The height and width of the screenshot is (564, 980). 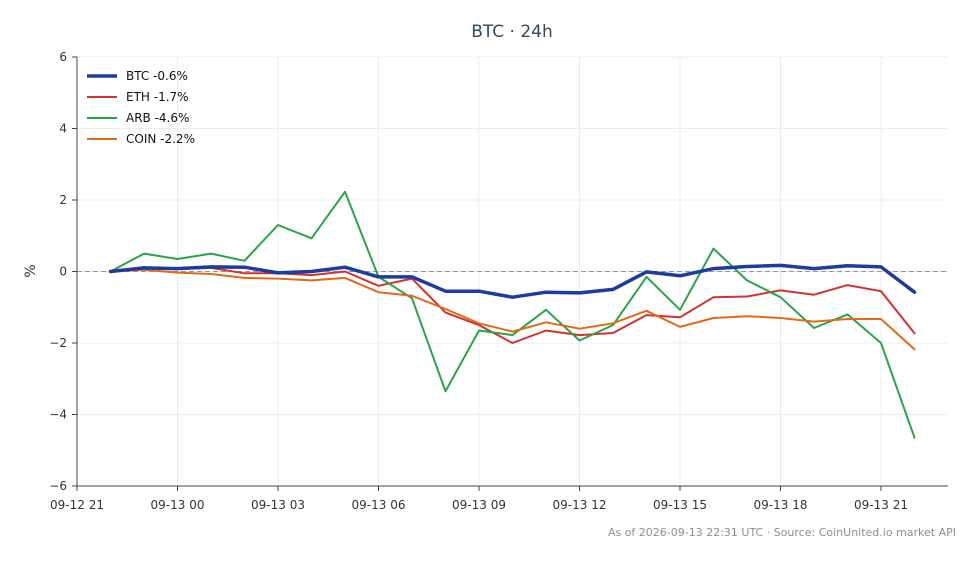 What do you see at coordinates (580, 505) in the screenshot?
I see `x-tick-label: 09-13 12` at bounding box center [580, 505].